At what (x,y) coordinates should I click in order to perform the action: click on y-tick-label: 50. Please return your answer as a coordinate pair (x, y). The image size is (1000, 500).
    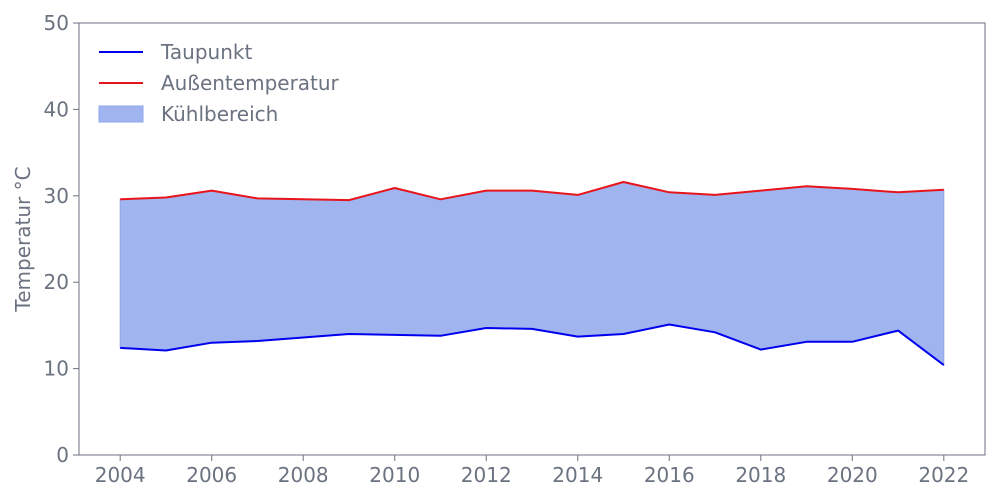
    Looking at the image, I should click on (56, 23).